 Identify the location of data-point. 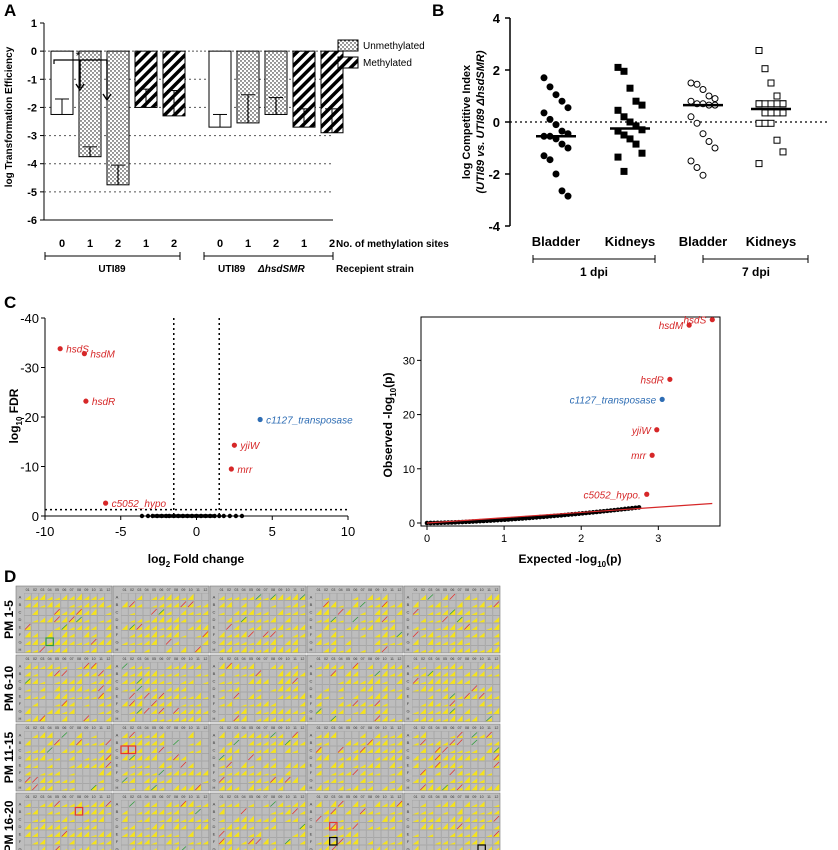
(709, 141).